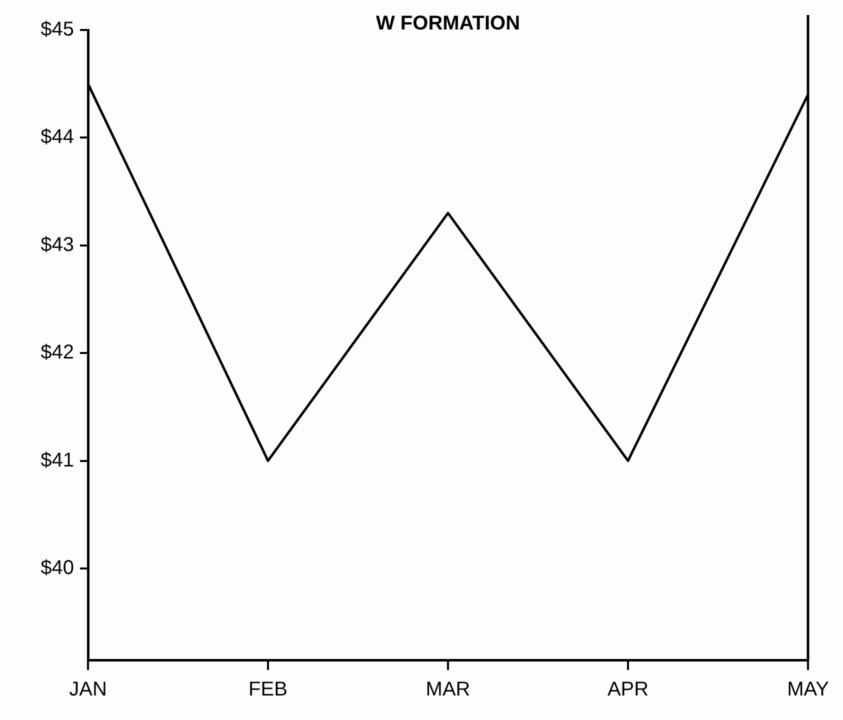 The width and height of the screenshot is (843, 720). I want to click on y-tick-label: $41, so click(57, 460).